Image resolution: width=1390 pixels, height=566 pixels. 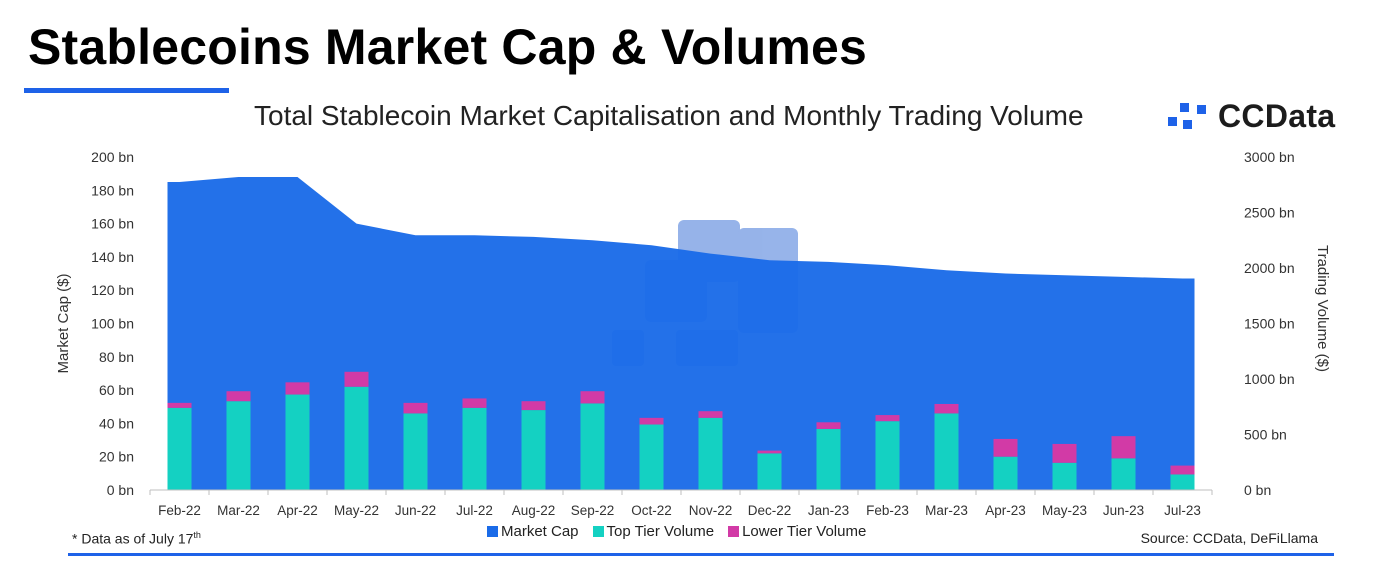 I want to click on legend-swatch-market-cap, so click(x=492, y=531).